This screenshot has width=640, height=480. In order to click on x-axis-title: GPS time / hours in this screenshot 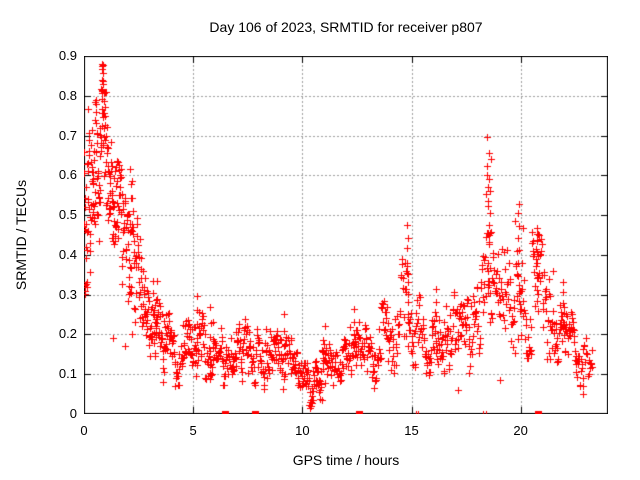, I will do `click(346, 460)`.